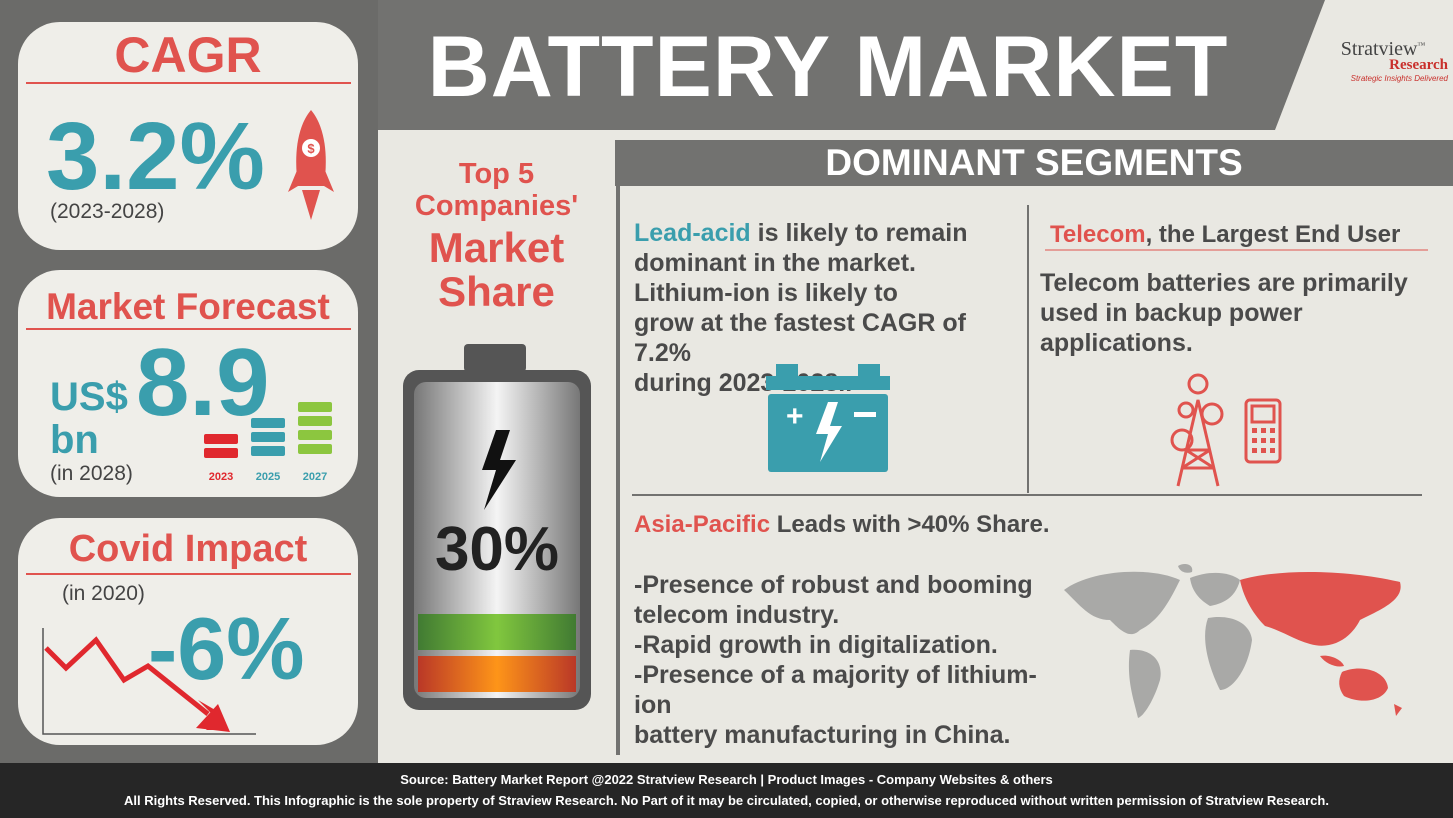 This screenshot has width=1453, height=818. I want to click on lead-line: Lithium-ion is likely to, so click(766, 293).